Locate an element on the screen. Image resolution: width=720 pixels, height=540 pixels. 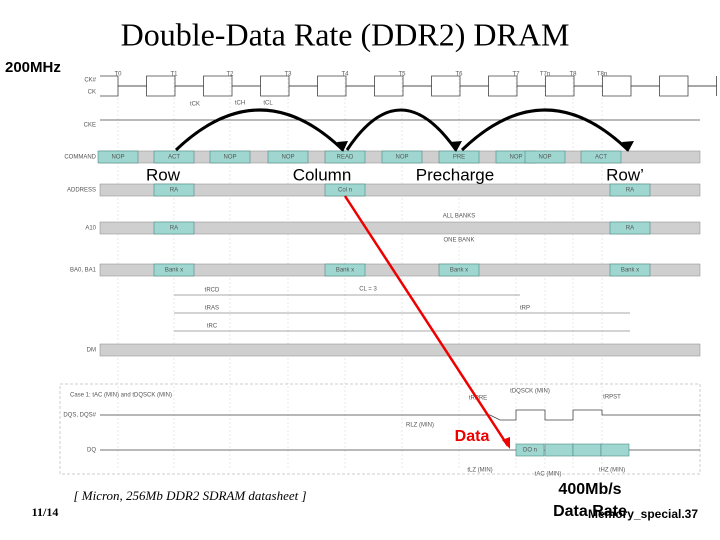
ckn-wave is located at coordinates (408, 81).